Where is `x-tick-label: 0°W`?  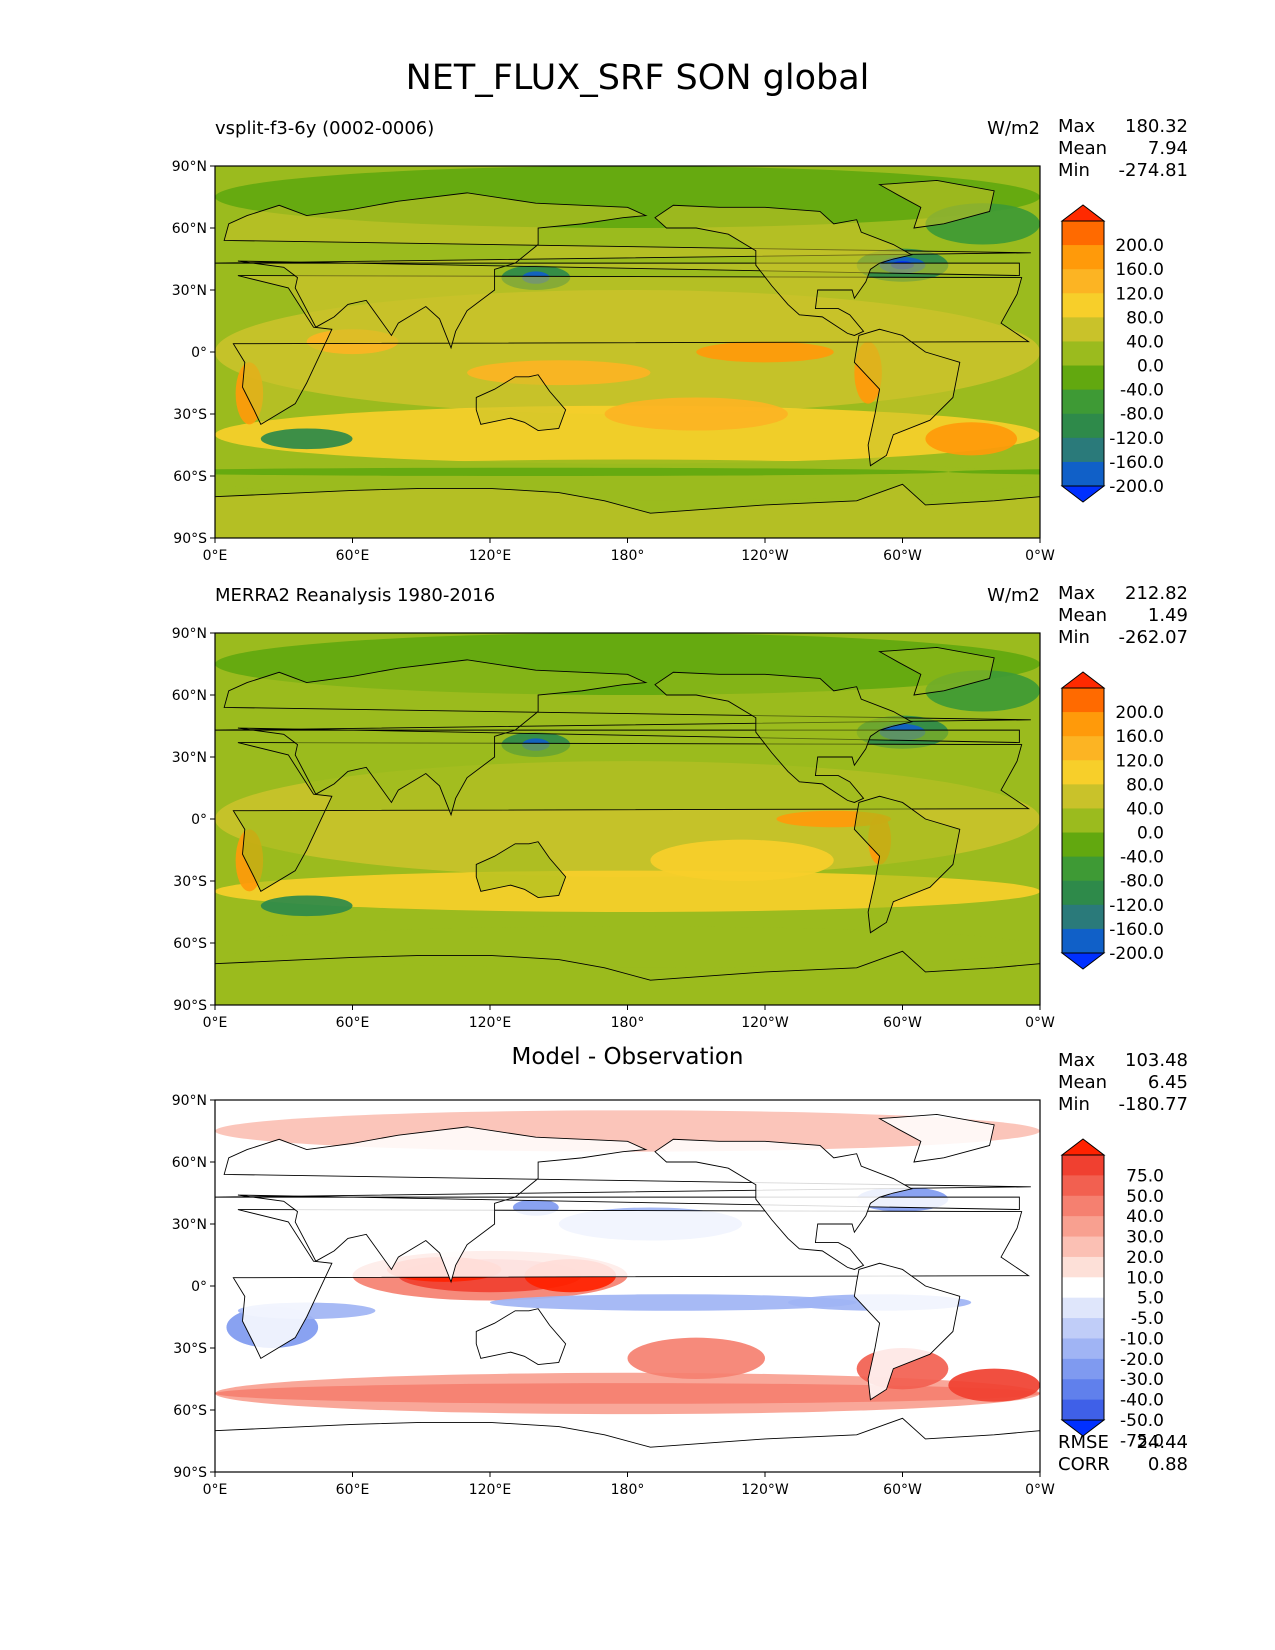 x-tick-label: 0°W is located at coordinates (1040, 1490).